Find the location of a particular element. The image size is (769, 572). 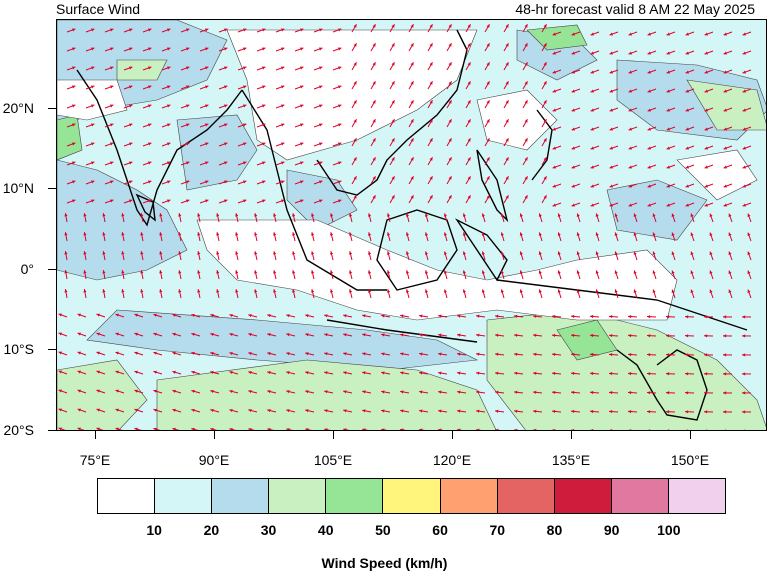

lat-label-20s: 20°S is located at coordinates (18, 430).